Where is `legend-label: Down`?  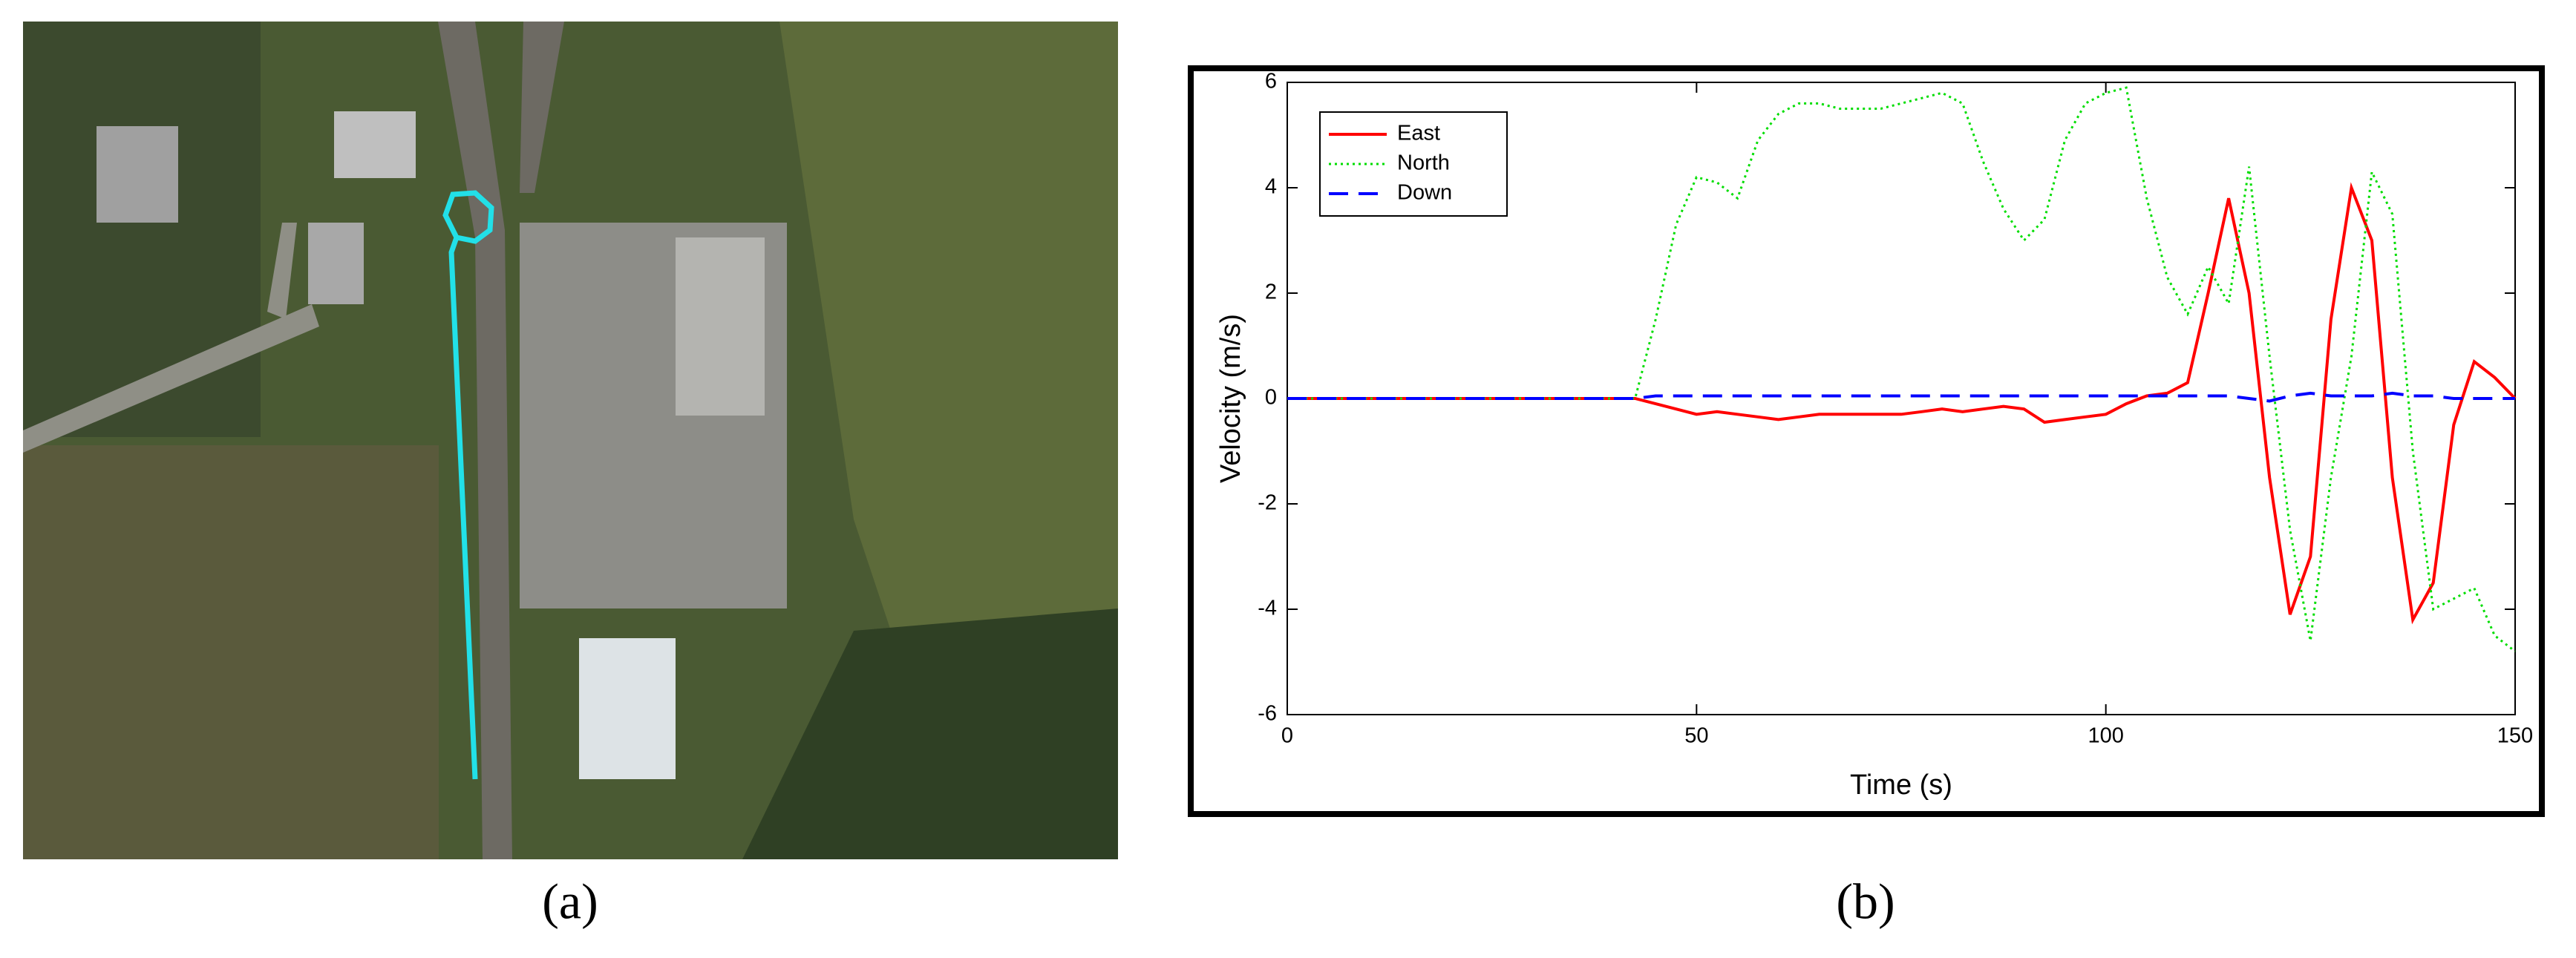 legend-label: Down is located at coordinates (1425, 193).